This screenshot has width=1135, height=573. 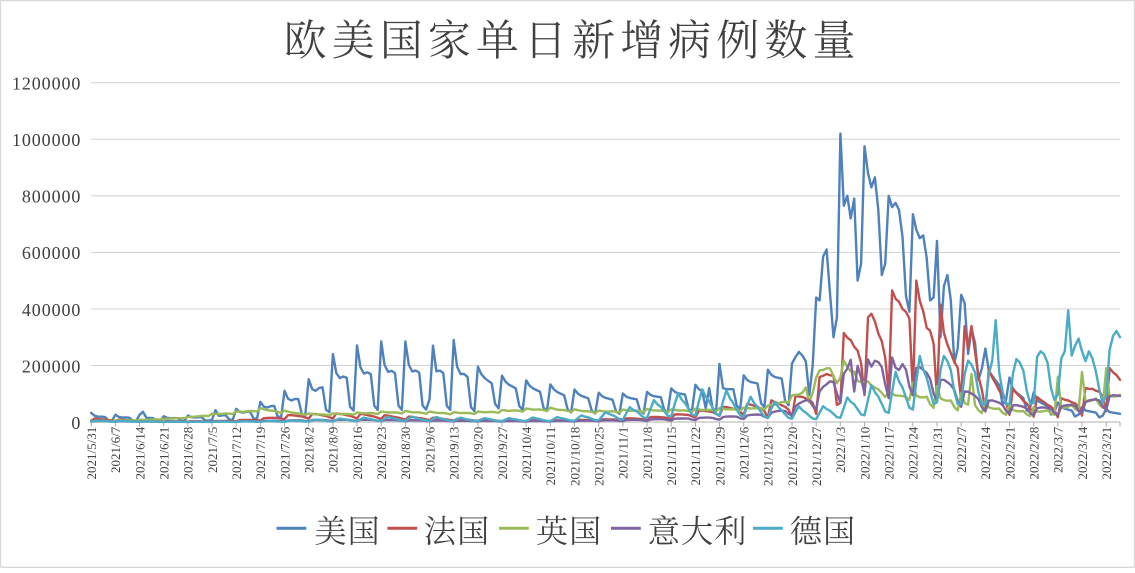 I want to click on svg-text: 2021/6/28, so click(x=188, y=453).